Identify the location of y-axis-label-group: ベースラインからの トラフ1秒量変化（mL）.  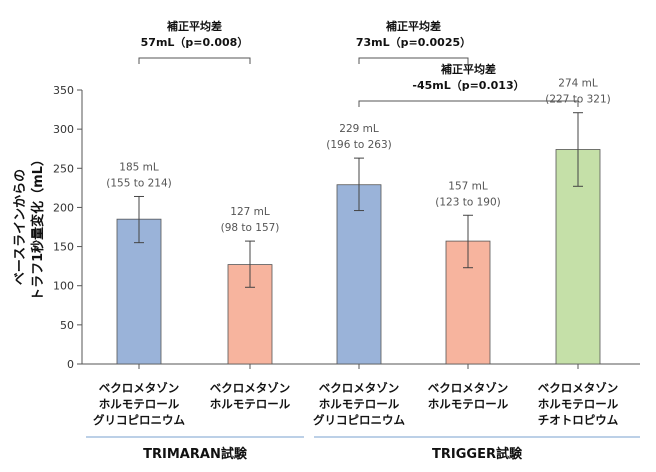
(29, 227).